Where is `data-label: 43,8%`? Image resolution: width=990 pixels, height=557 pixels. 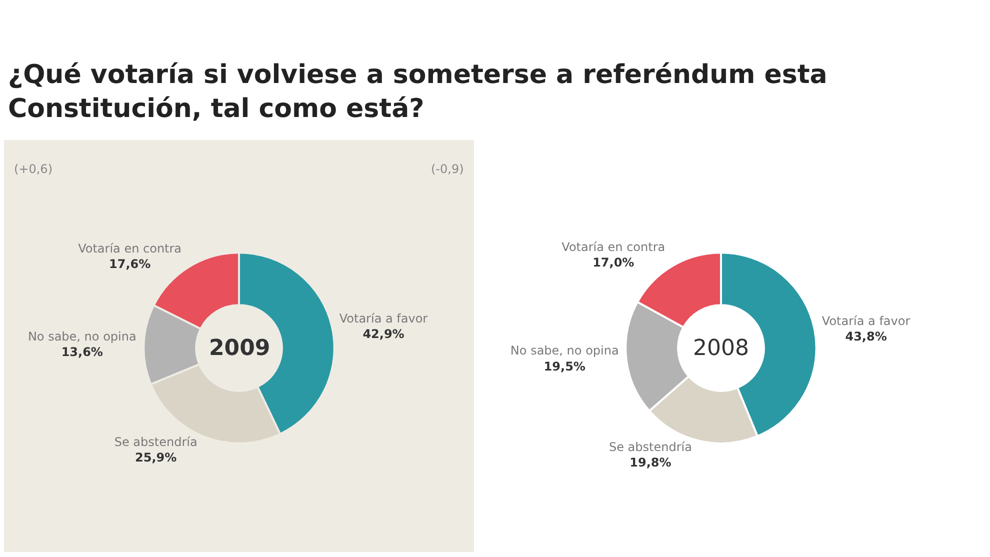 data-label: 43,8% is located at coordinates (866, 337).